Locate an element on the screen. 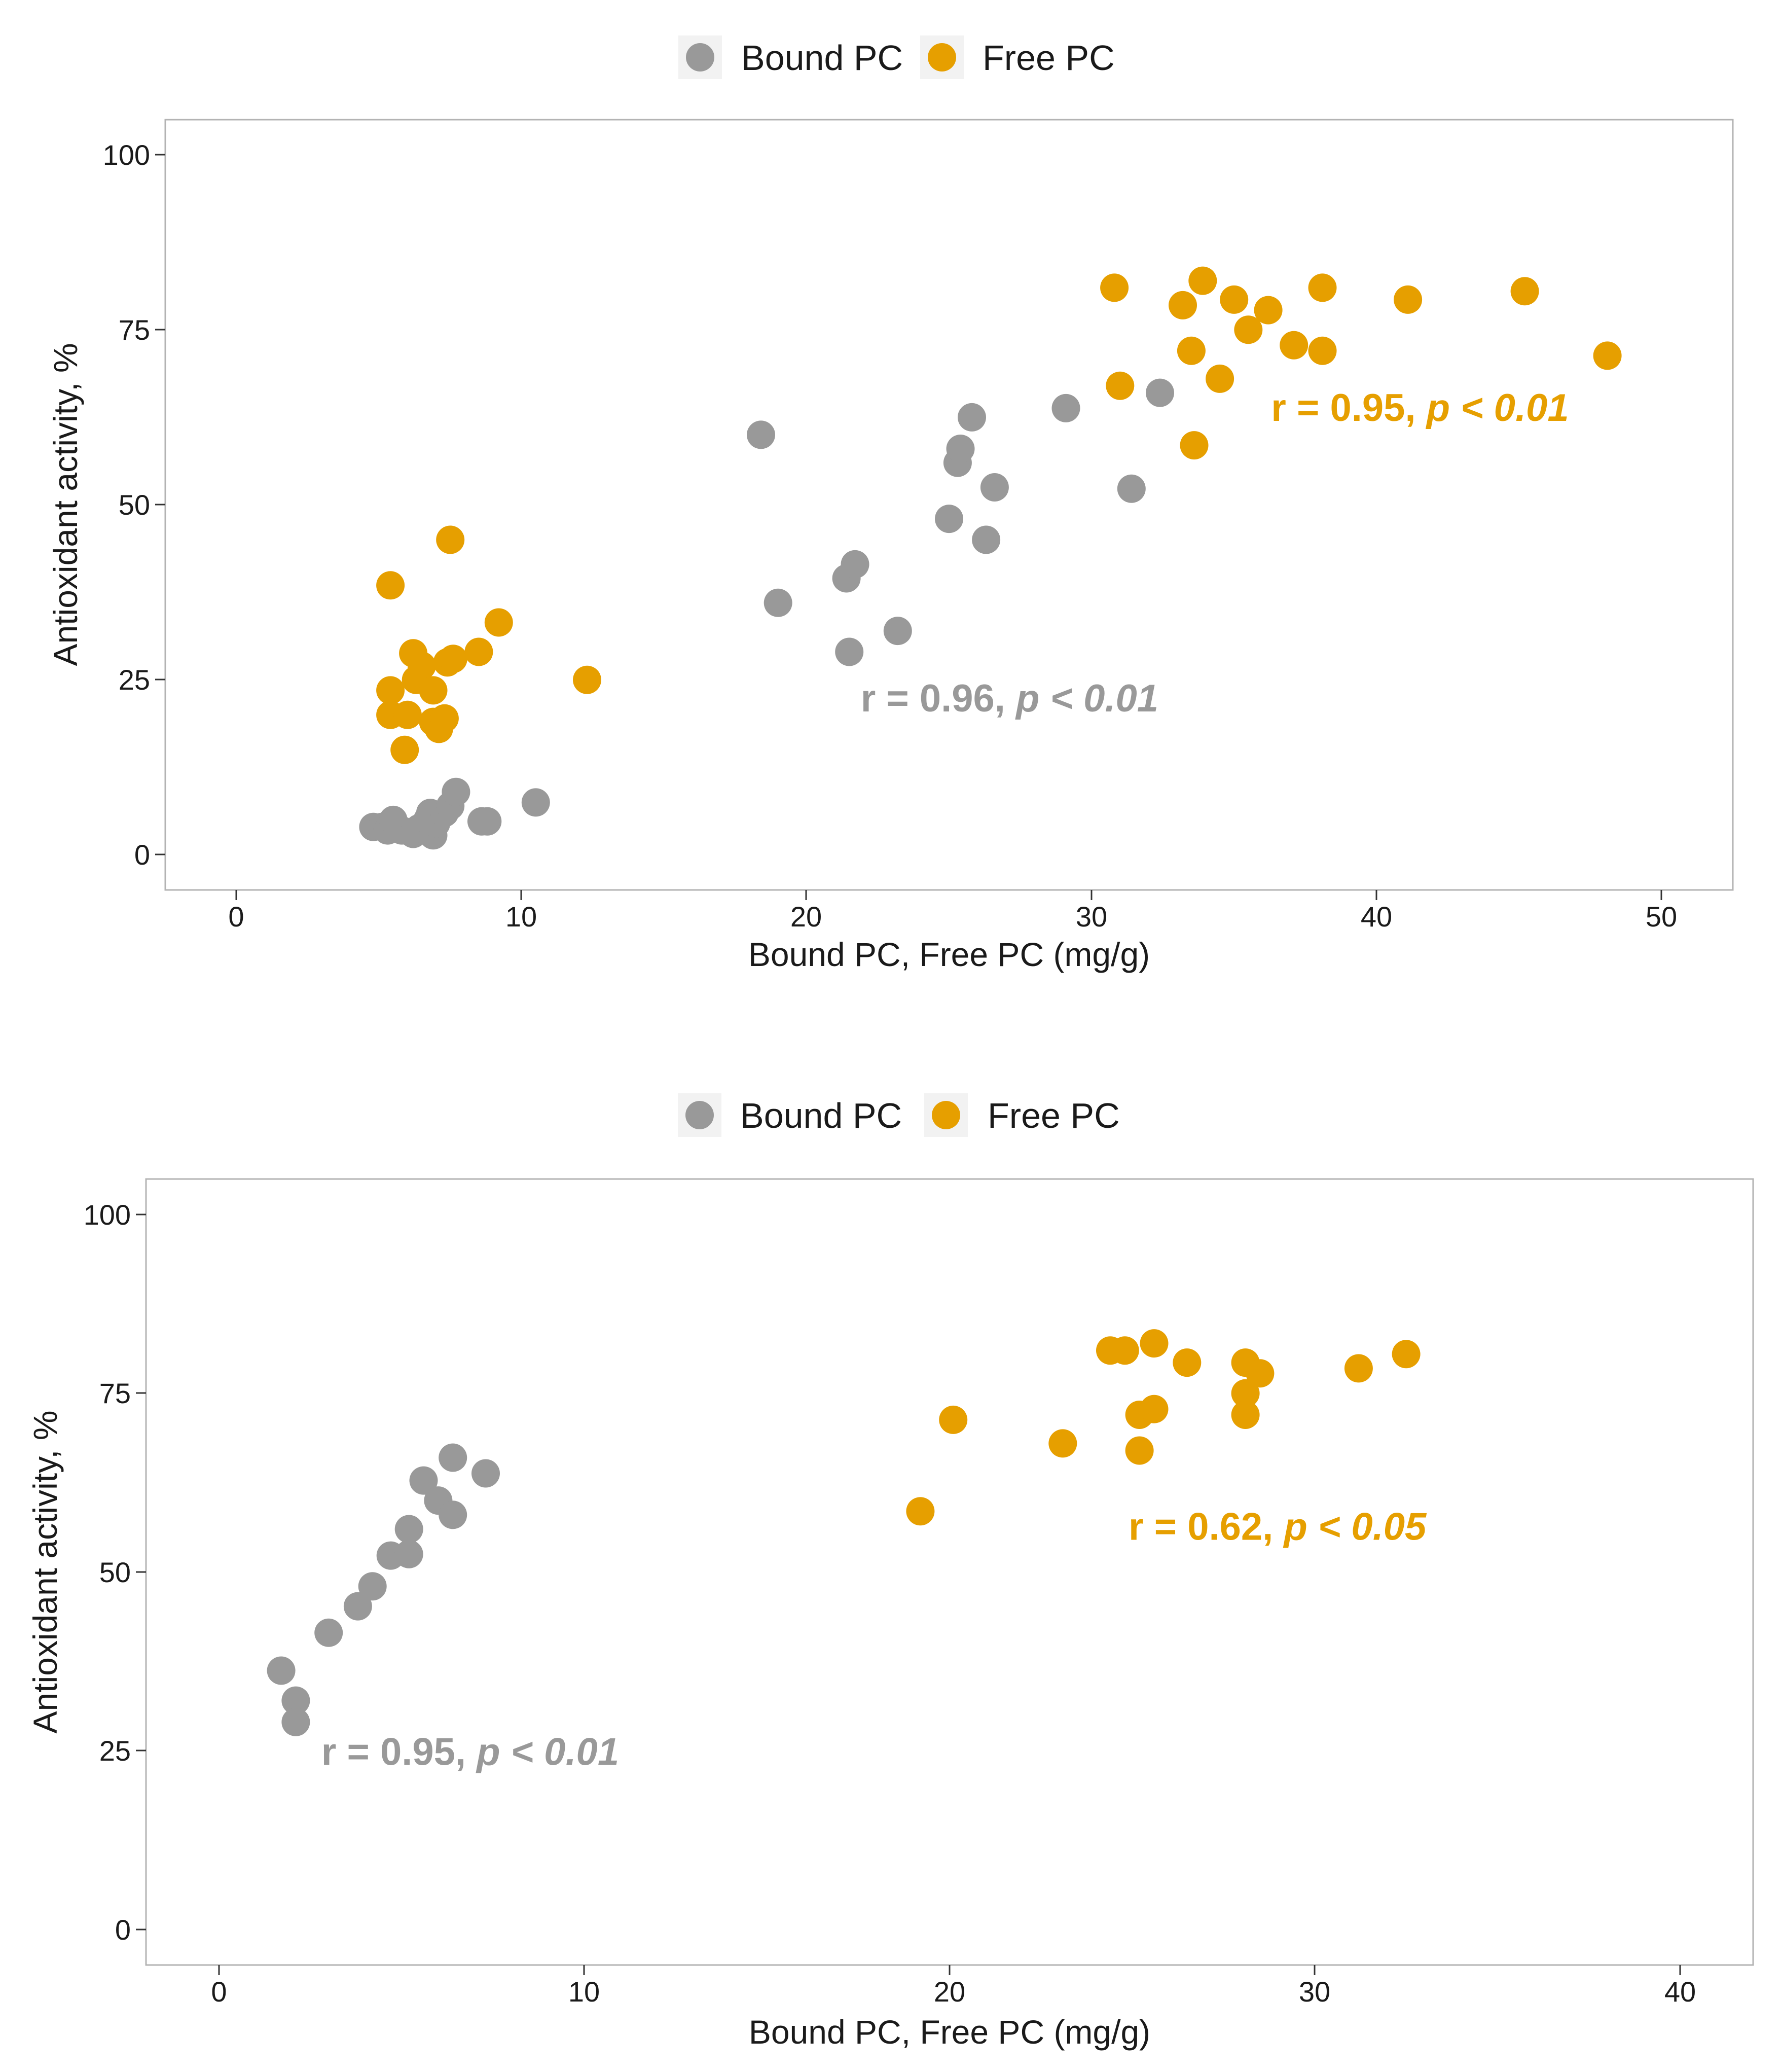 This screenshot has height=2072, width=1781. y-tick-label: 0 is located at coordinates (123, 1930).